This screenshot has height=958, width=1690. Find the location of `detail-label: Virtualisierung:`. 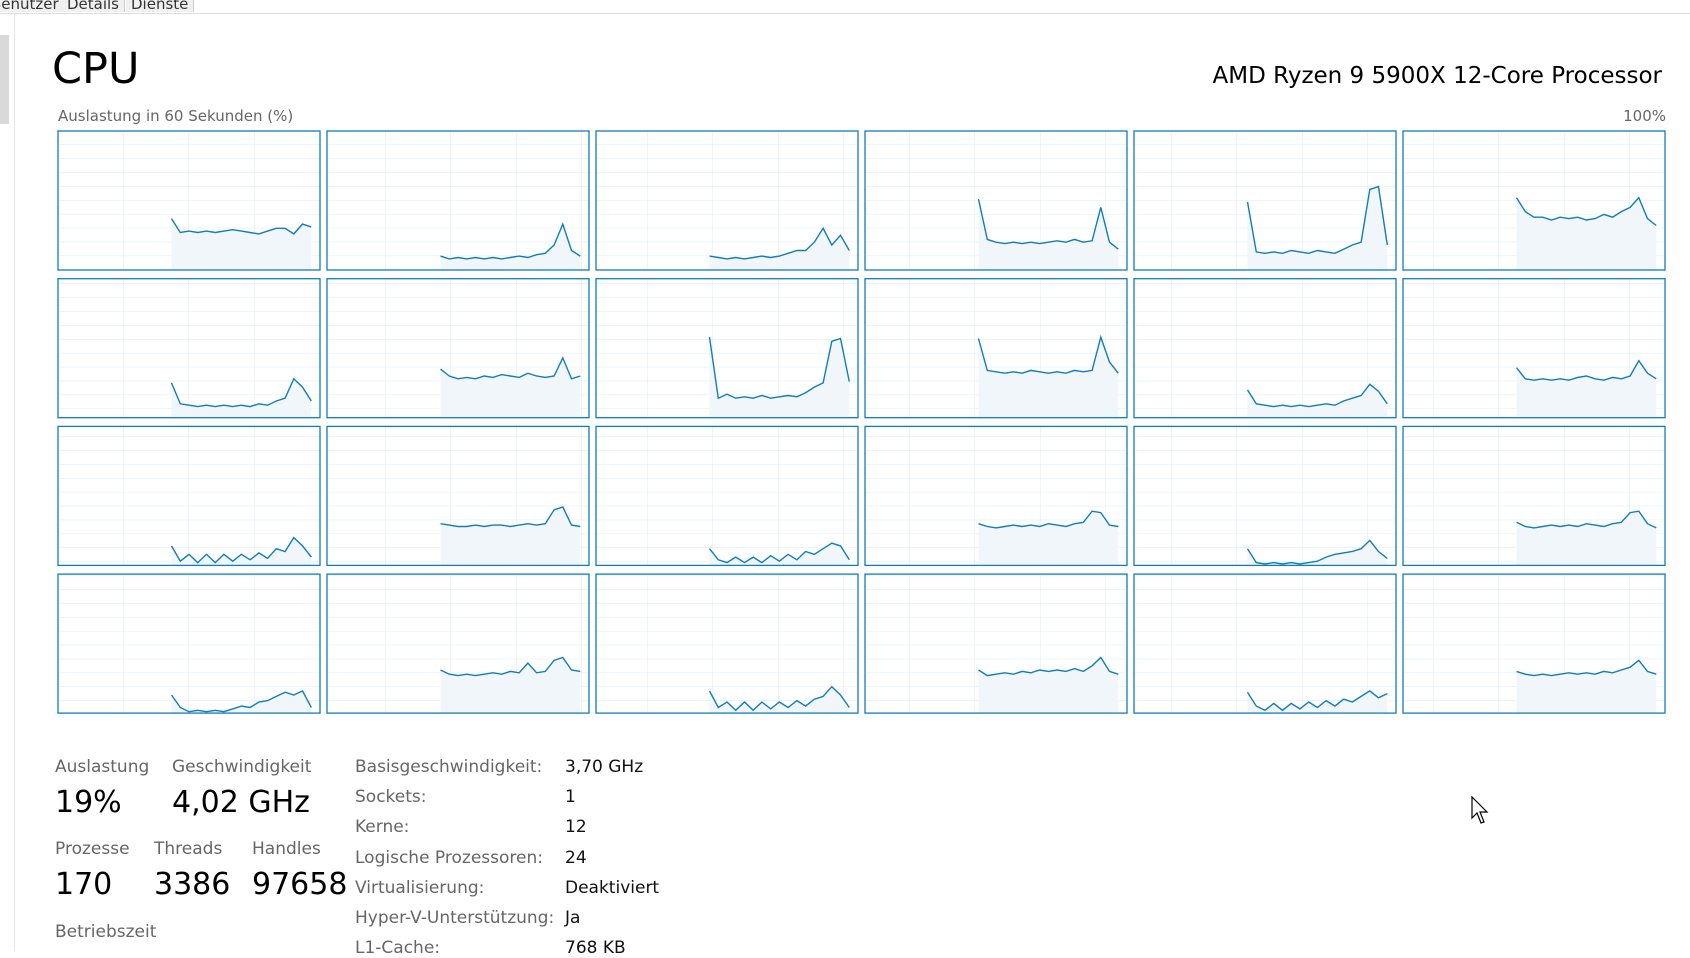

detail-label: Virtualisierung: is located at coordinates (420, 887).